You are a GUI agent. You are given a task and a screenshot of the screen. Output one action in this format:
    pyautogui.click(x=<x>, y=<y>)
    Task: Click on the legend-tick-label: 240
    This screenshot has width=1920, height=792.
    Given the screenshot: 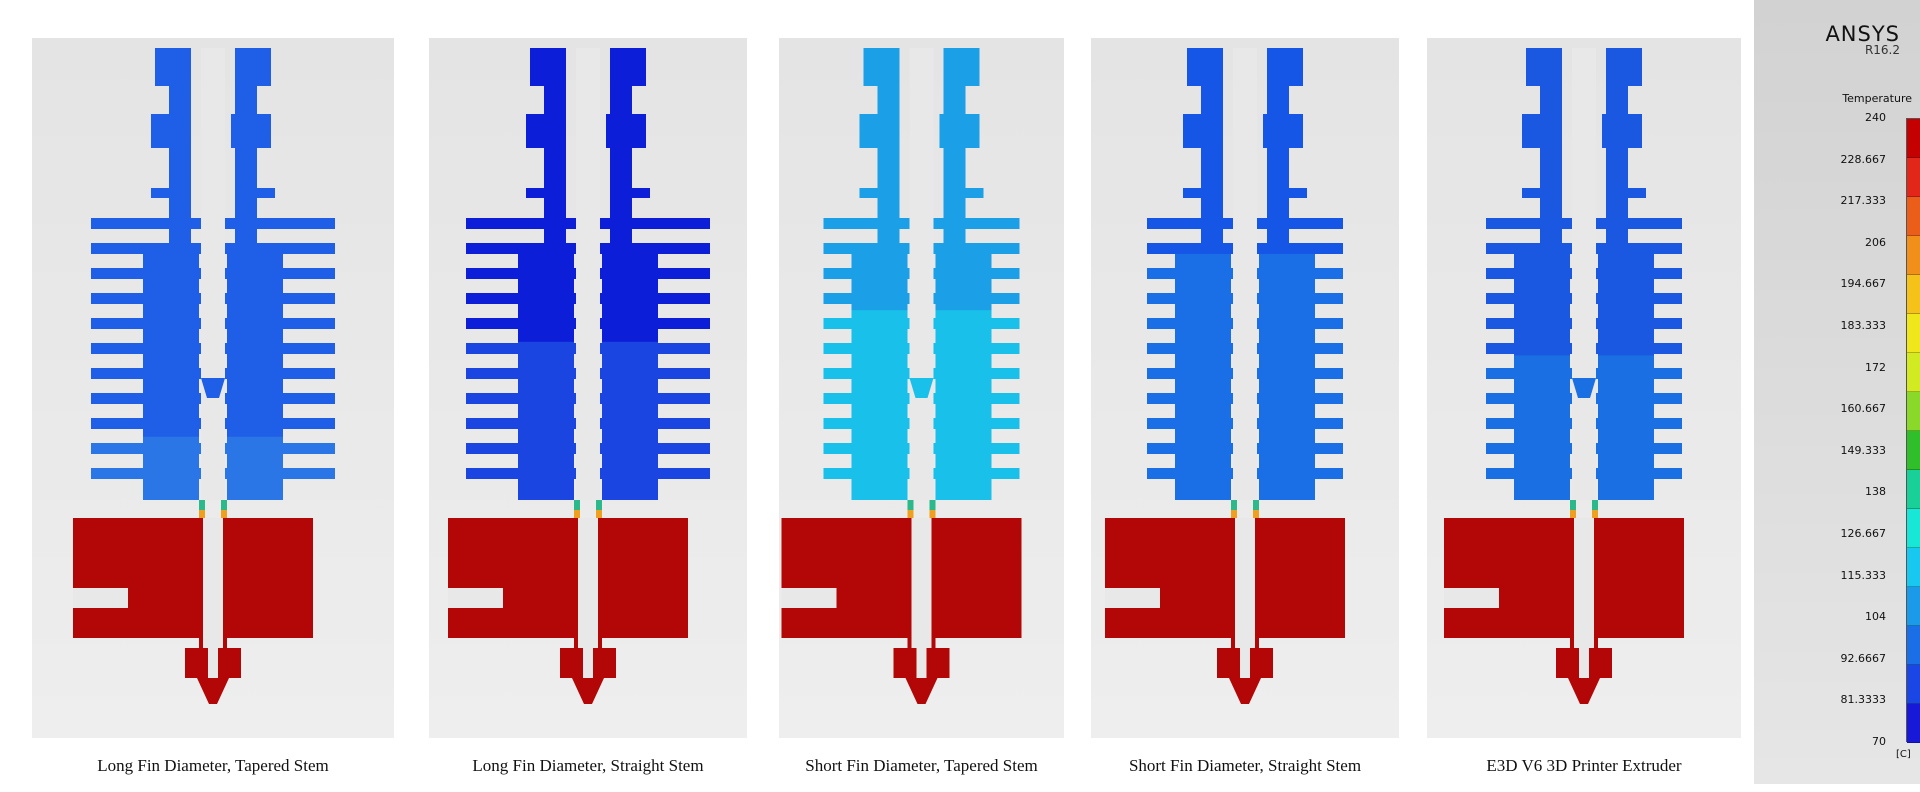 What is the action you would take?
    pyautogui.click(x=1875, y=117)
    